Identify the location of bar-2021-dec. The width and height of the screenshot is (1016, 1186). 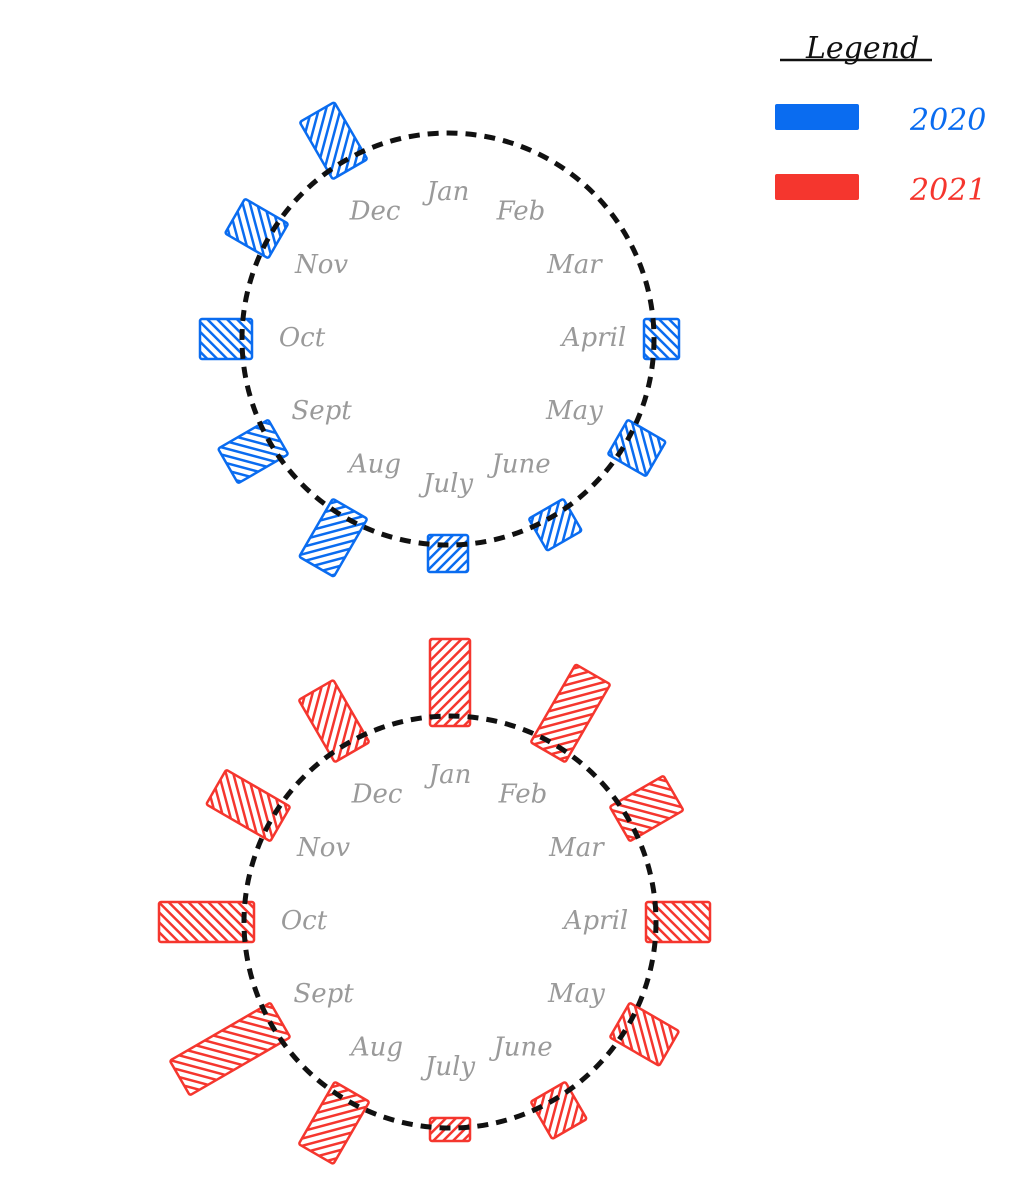
(334, 721).